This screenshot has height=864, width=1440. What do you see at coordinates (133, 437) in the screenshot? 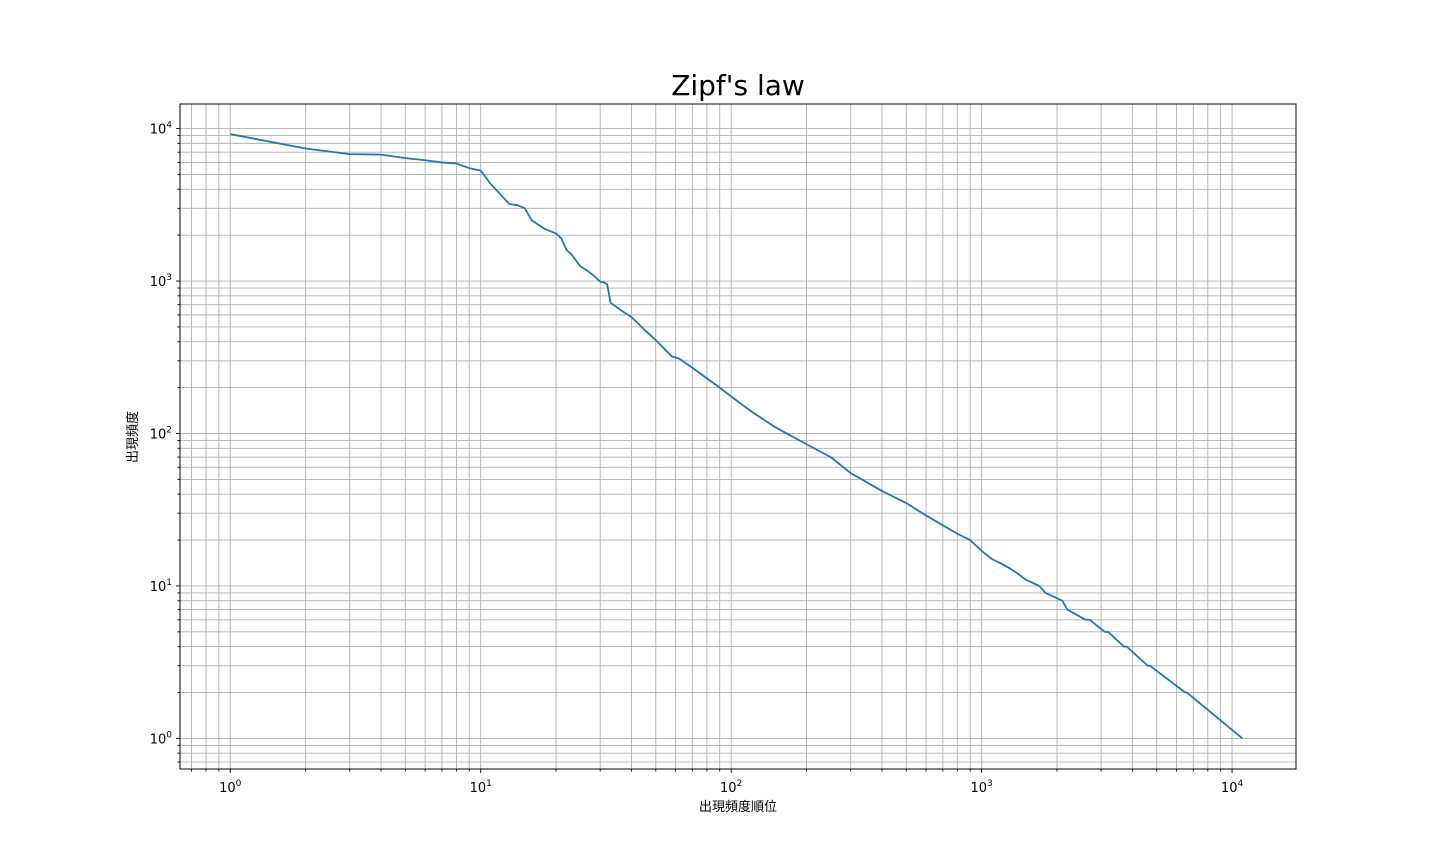
I see `y-axis-label: 出現頻度` at bounding box center [133, 437].